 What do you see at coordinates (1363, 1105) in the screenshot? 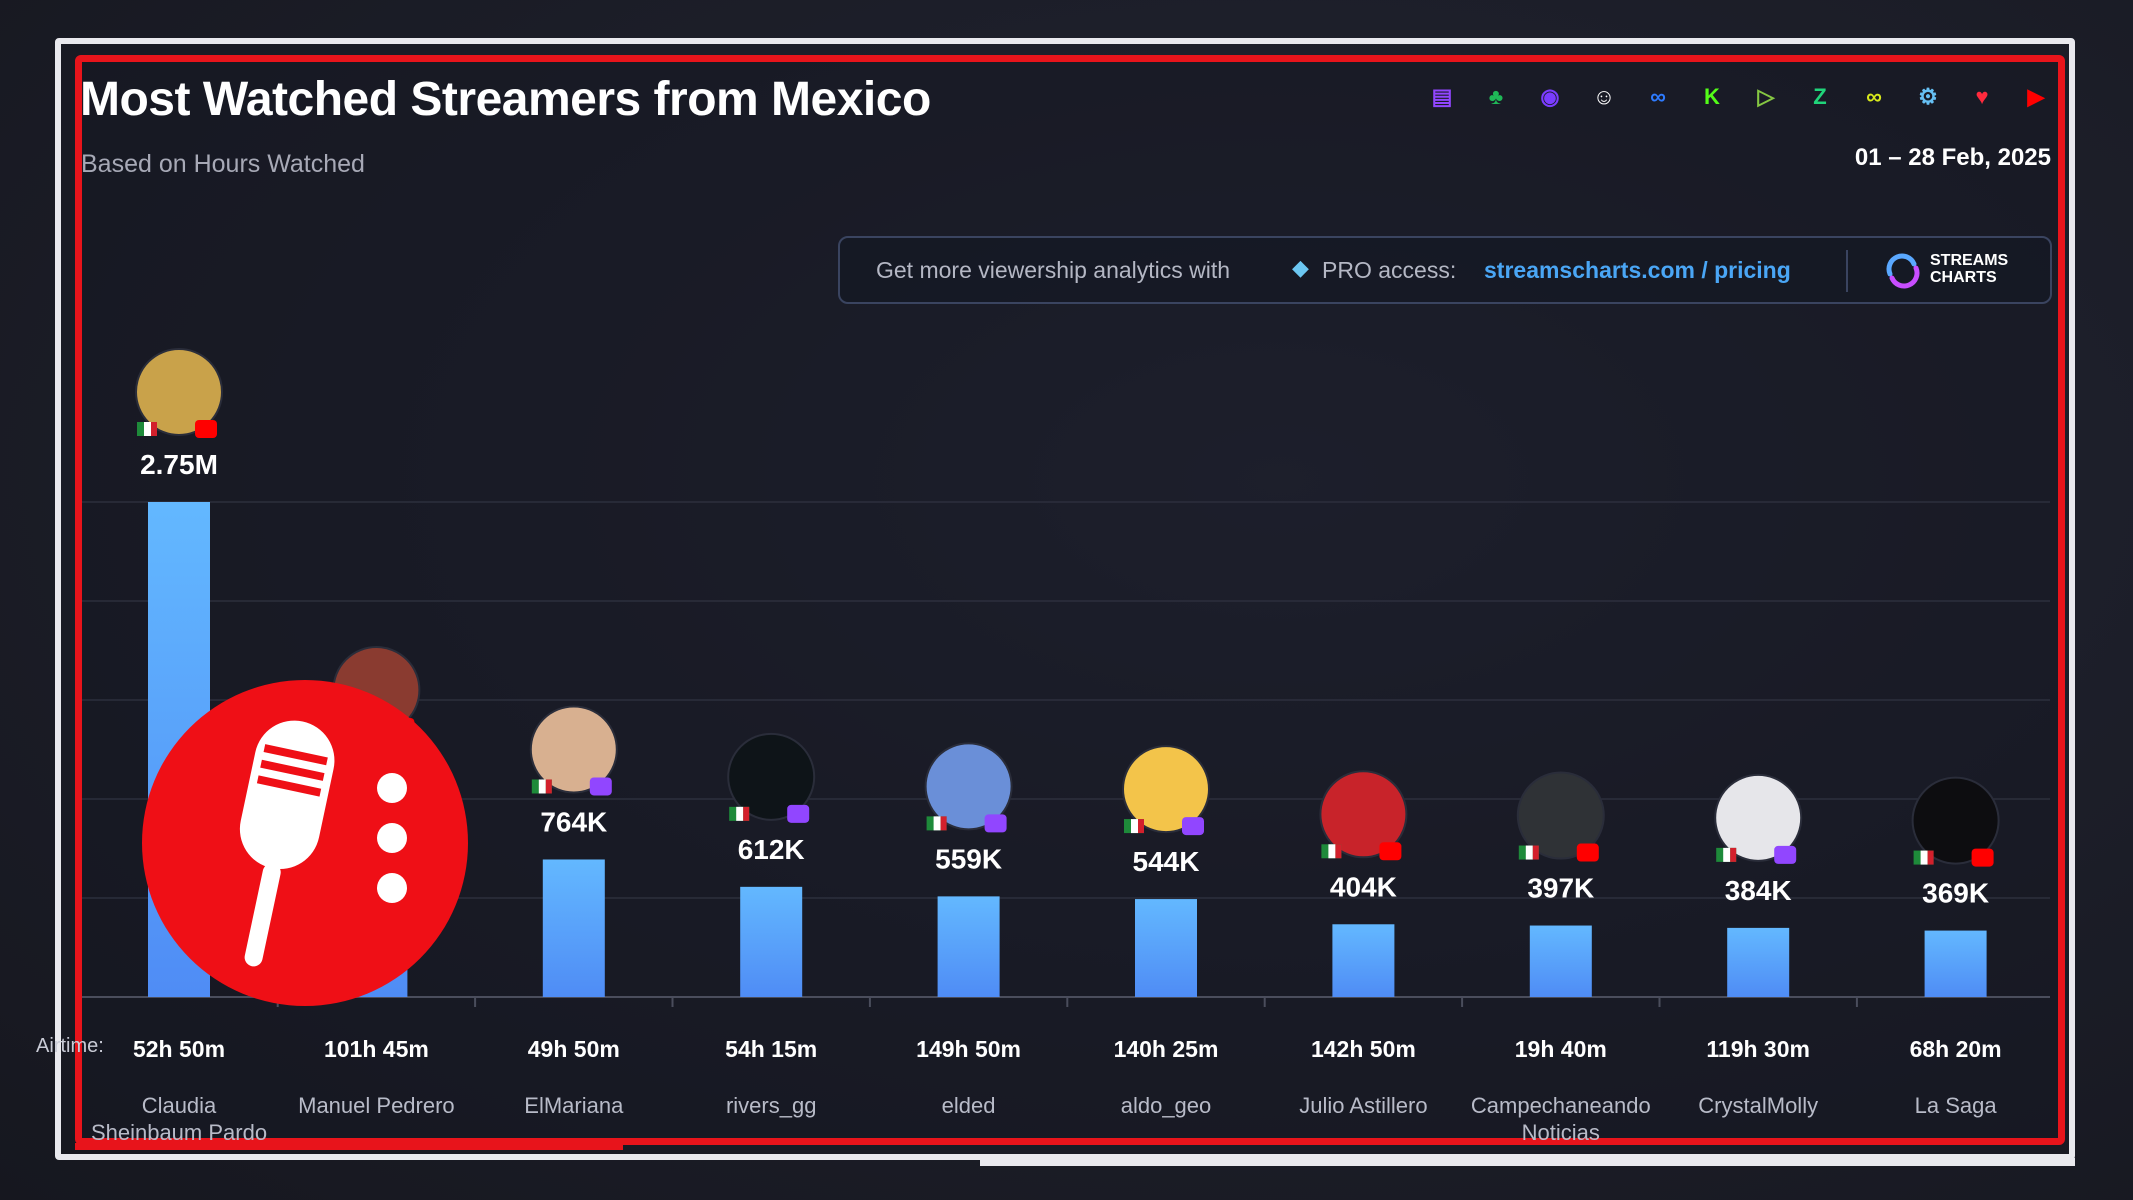
I see `streamer-name: Julio Astillero` at bounding box center [1363, 1105].